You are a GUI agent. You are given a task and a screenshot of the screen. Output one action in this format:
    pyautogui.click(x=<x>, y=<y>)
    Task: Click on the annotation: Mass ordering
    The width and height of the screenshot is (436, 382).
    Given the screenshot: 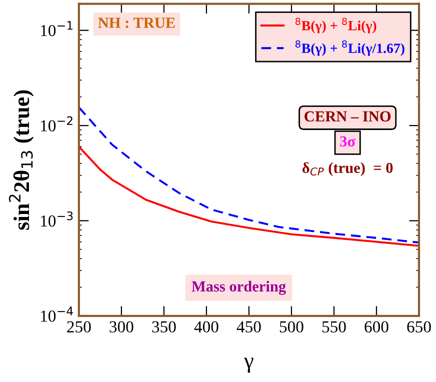 What is the action you would take?
    pyautogui.click(x=239, y=287)
    